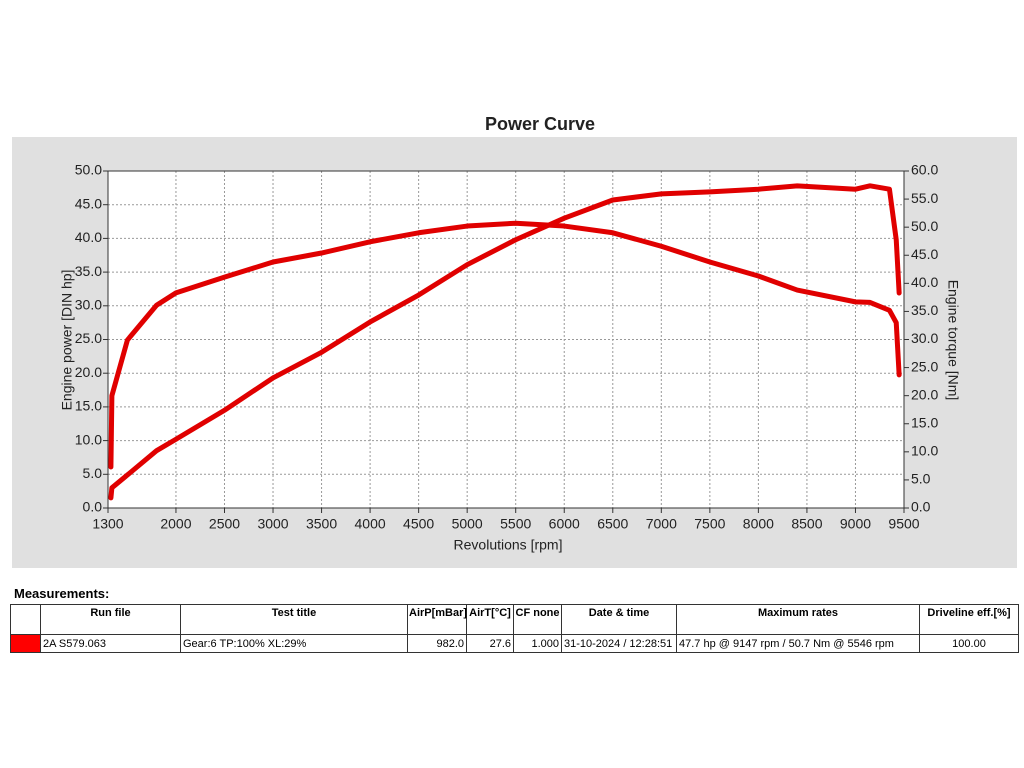  I want to click on y-tick-label: 5.0, so click(93, 473).